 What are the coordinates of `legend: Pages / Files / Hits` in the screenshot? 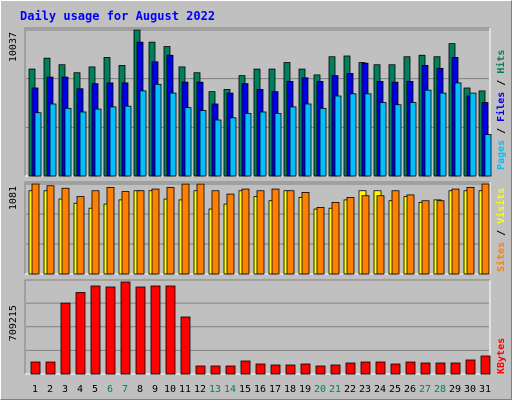 It's located at (501, 110).